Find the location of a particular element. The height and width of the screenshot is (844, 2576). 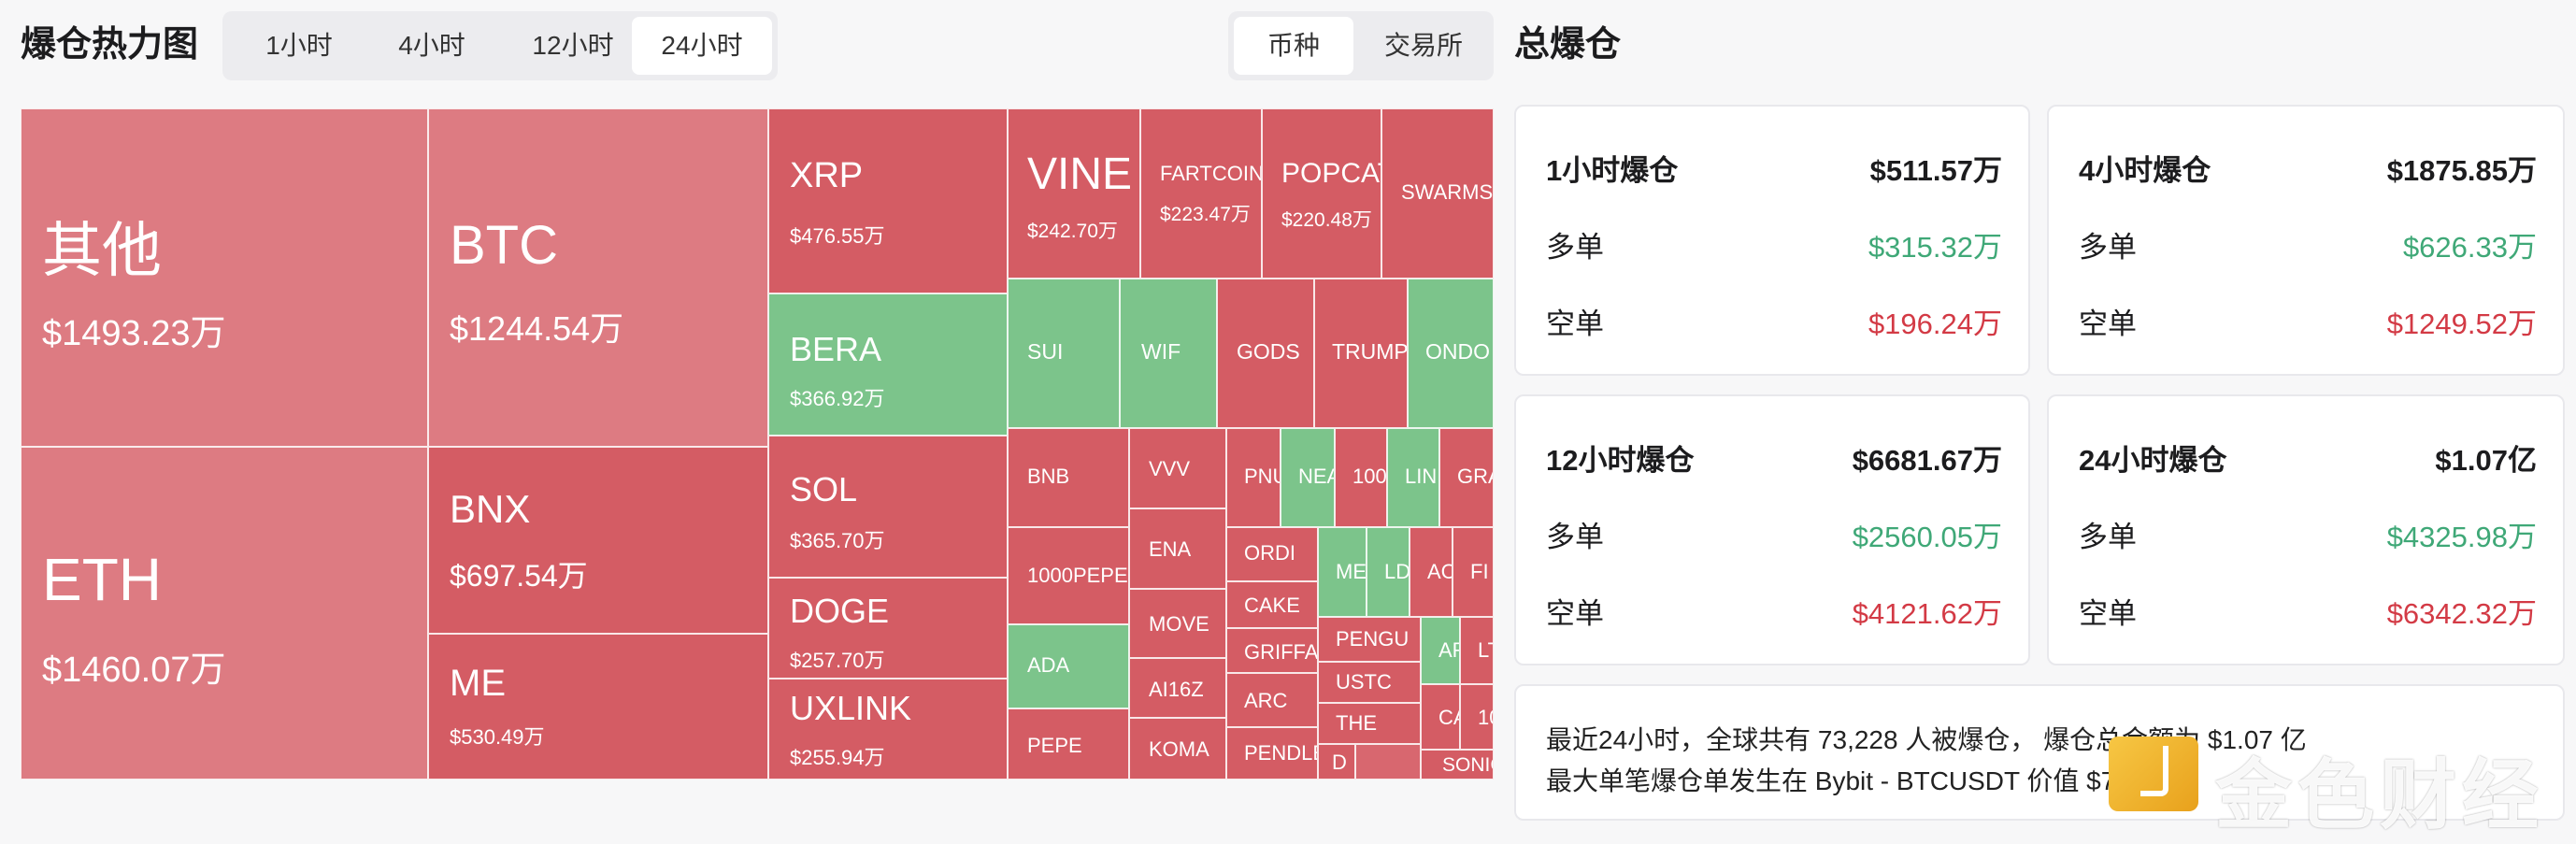

heatmap-cell: 1000PEPE is located at coordinates (1068, 575).